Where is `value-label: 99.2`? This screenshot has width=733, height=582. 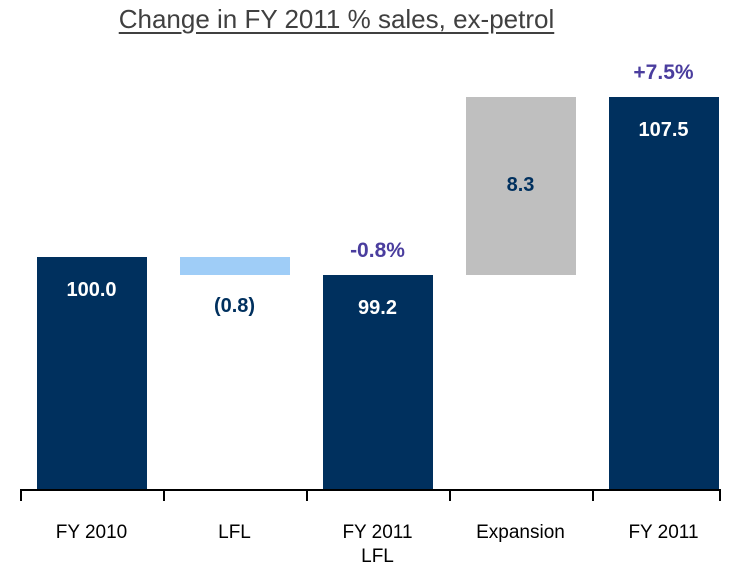
value-label: 99.2 is located at coordinates (377, 307).